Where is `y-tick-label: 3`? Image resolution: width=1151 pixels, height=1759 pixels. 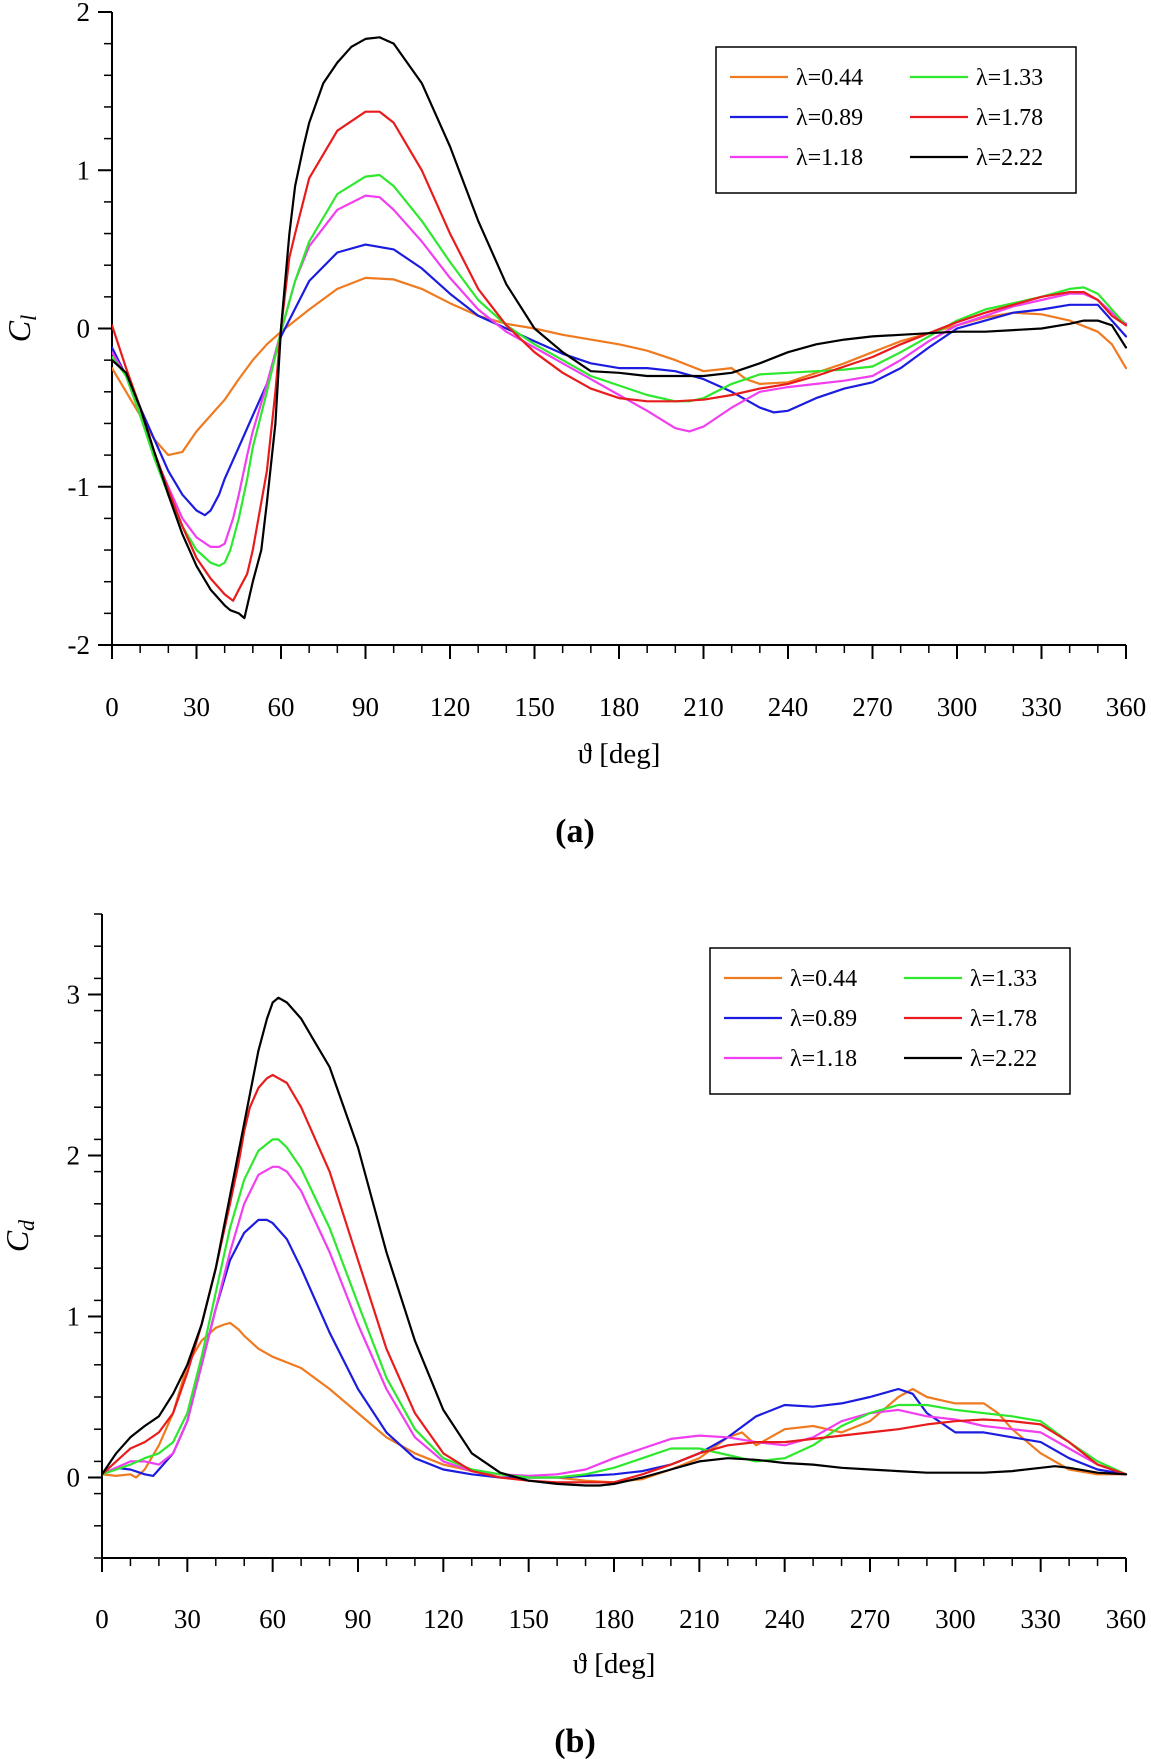 y-tick-label: 3 is located at coordinates (74, 995).